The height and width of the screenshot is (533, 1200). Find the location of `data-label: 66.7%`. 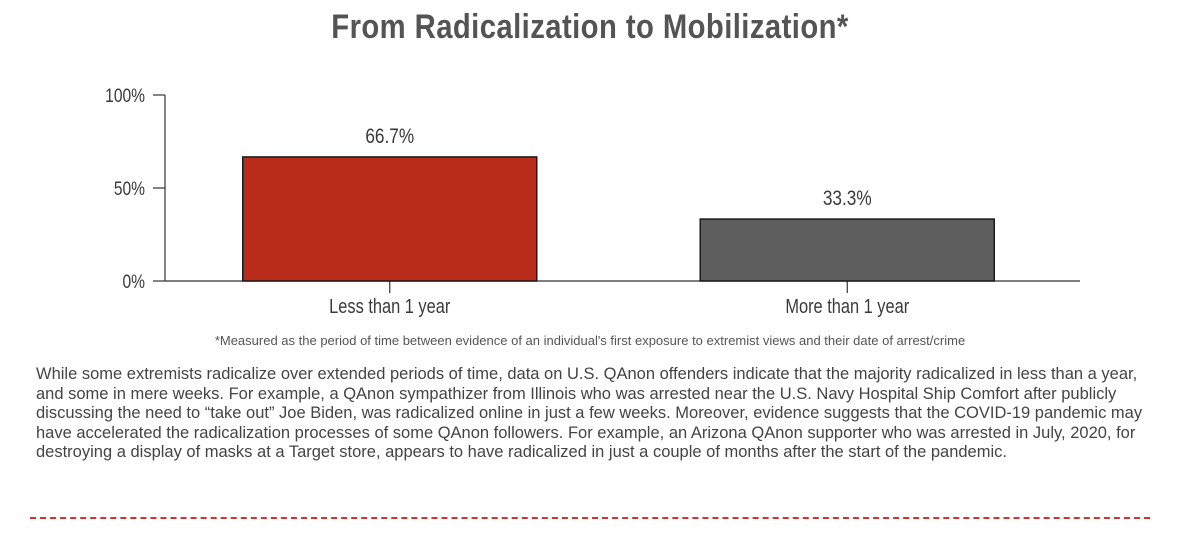

data-label: 66.7% is located at coordinates (389, 136).